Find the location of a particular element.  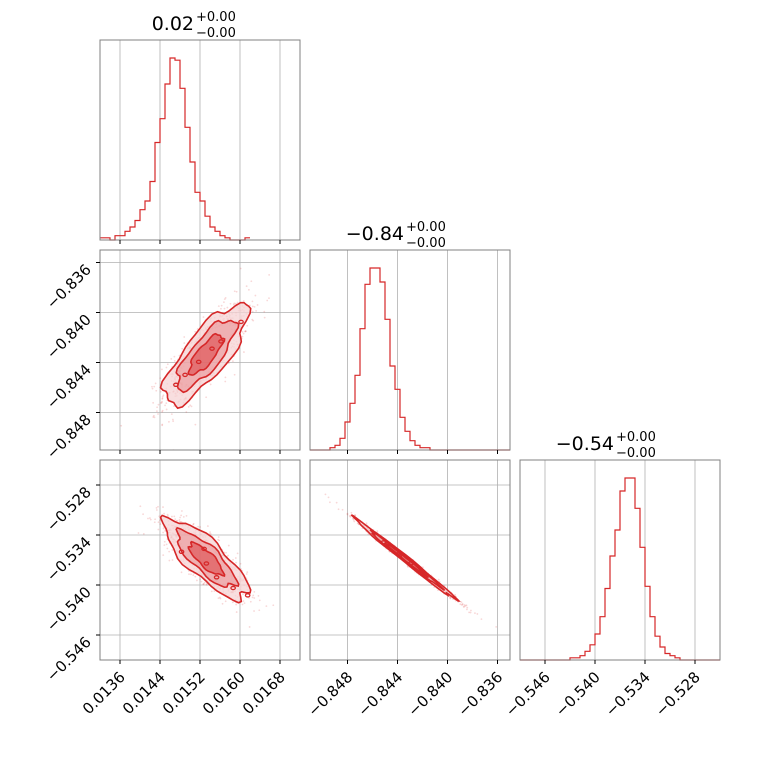

x-tick-label: −0.840 is located at coordinates (430, 694).